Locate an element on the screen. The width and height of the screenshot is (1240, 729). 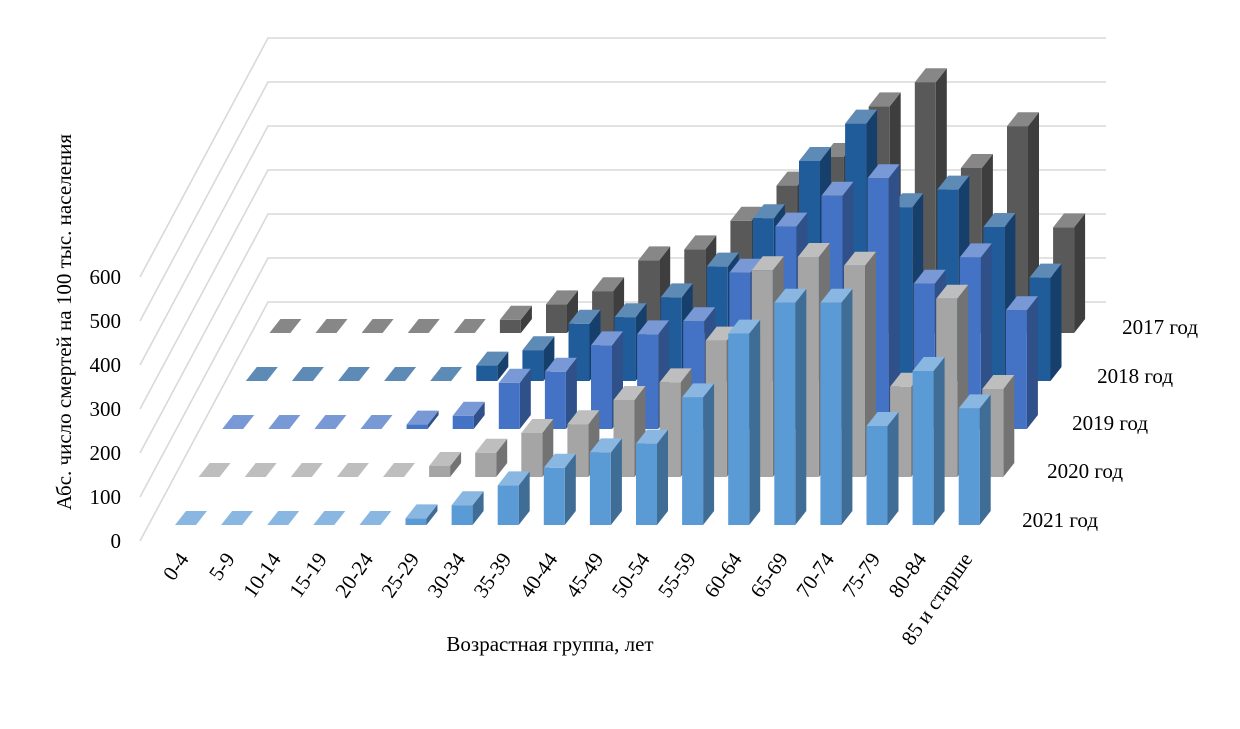
x-tick-label: 75-79 is located at coordinates (861, 575).